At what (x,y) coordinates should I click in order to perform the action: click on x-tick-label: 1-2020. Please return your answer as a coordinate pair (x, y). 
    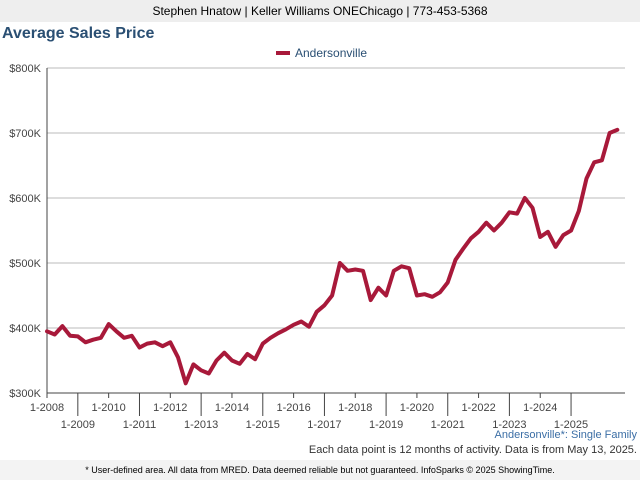
    Looking at the image, I should click on (417, 408).